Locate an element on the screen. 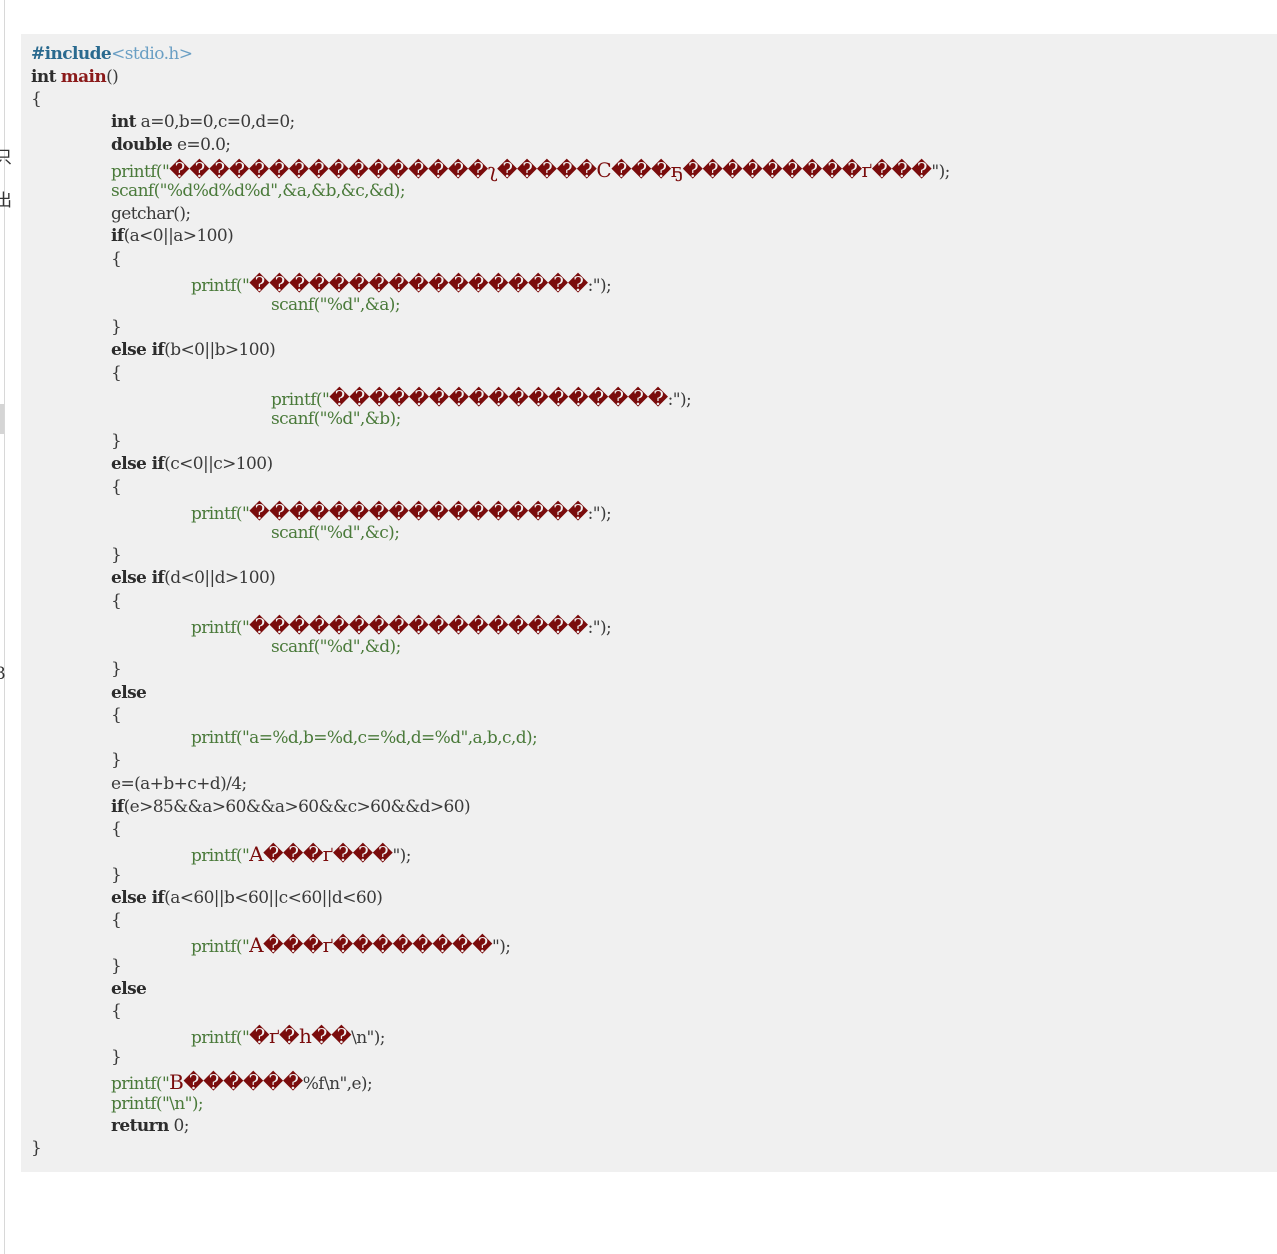 This screenshot has width=1277, height=1254. mojibake-string: A���ґ��� is located at coordinates (321, 854).